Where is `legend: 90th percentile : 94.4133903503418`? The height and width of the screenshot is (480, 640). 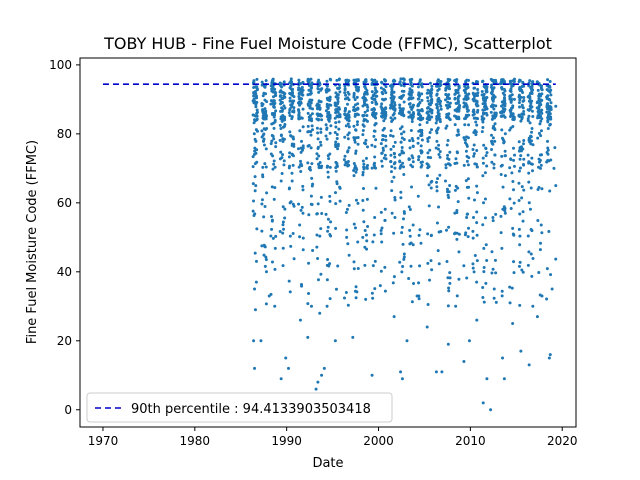 legend: 90th percentile : 94.4133903503418 is located at coordinates (239, 407).